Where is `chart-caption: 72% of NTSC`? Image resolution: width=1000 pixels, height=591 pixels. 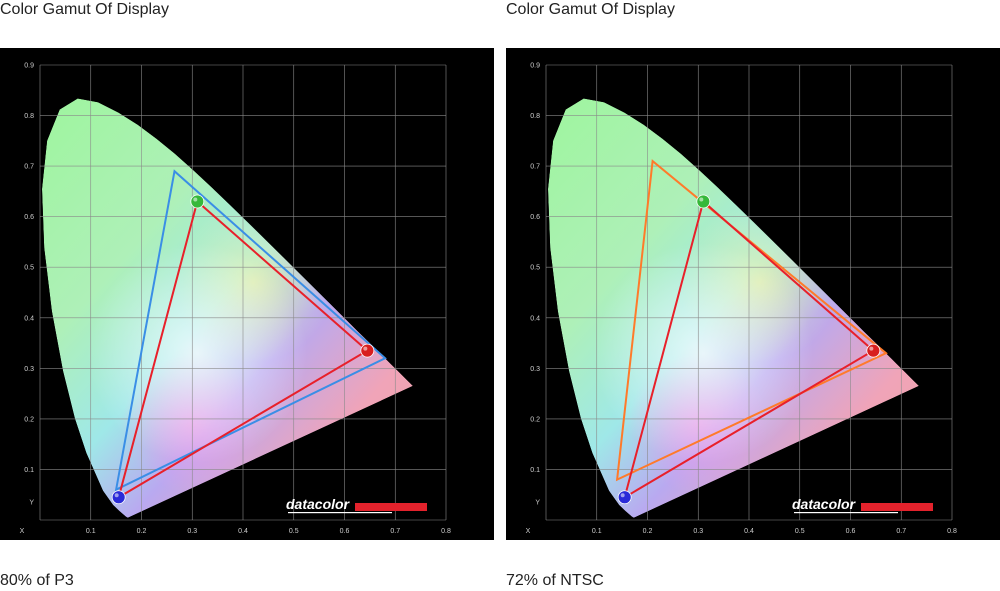 chart-caption: 72% of NTSC is located at coordinates (555, 580).